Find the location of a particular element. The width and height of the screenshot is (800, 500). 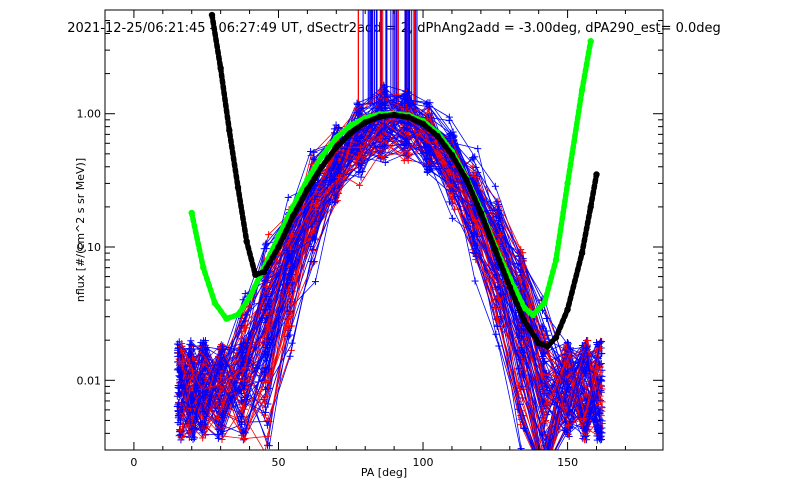

x-tick-label: 0 is located at coordinates (133, 462).